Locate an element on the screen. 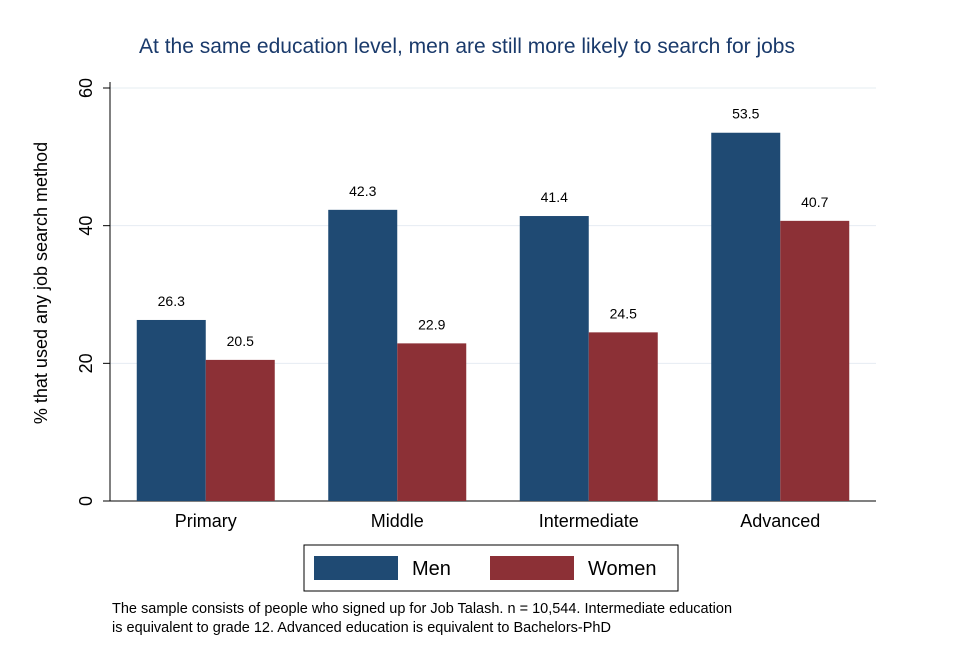  y-tick-label: 20 is located at coordinates (86, 363).